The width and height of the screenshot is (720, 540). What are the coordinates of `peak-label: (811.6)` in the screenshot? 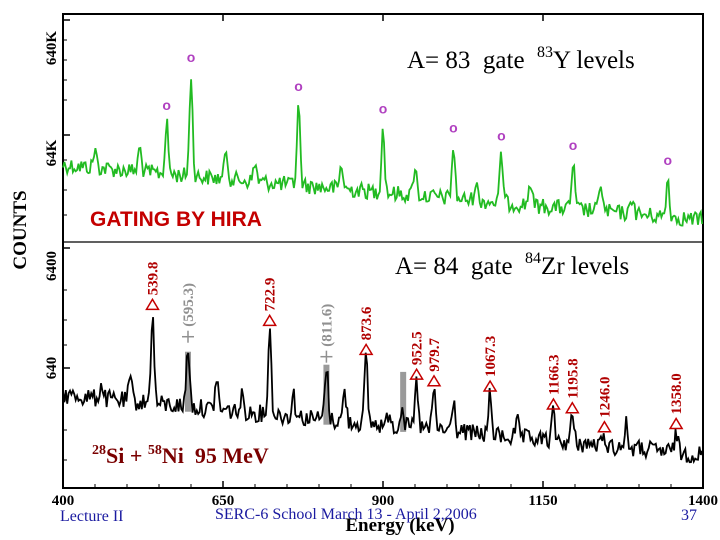 It's located at (327, 325).